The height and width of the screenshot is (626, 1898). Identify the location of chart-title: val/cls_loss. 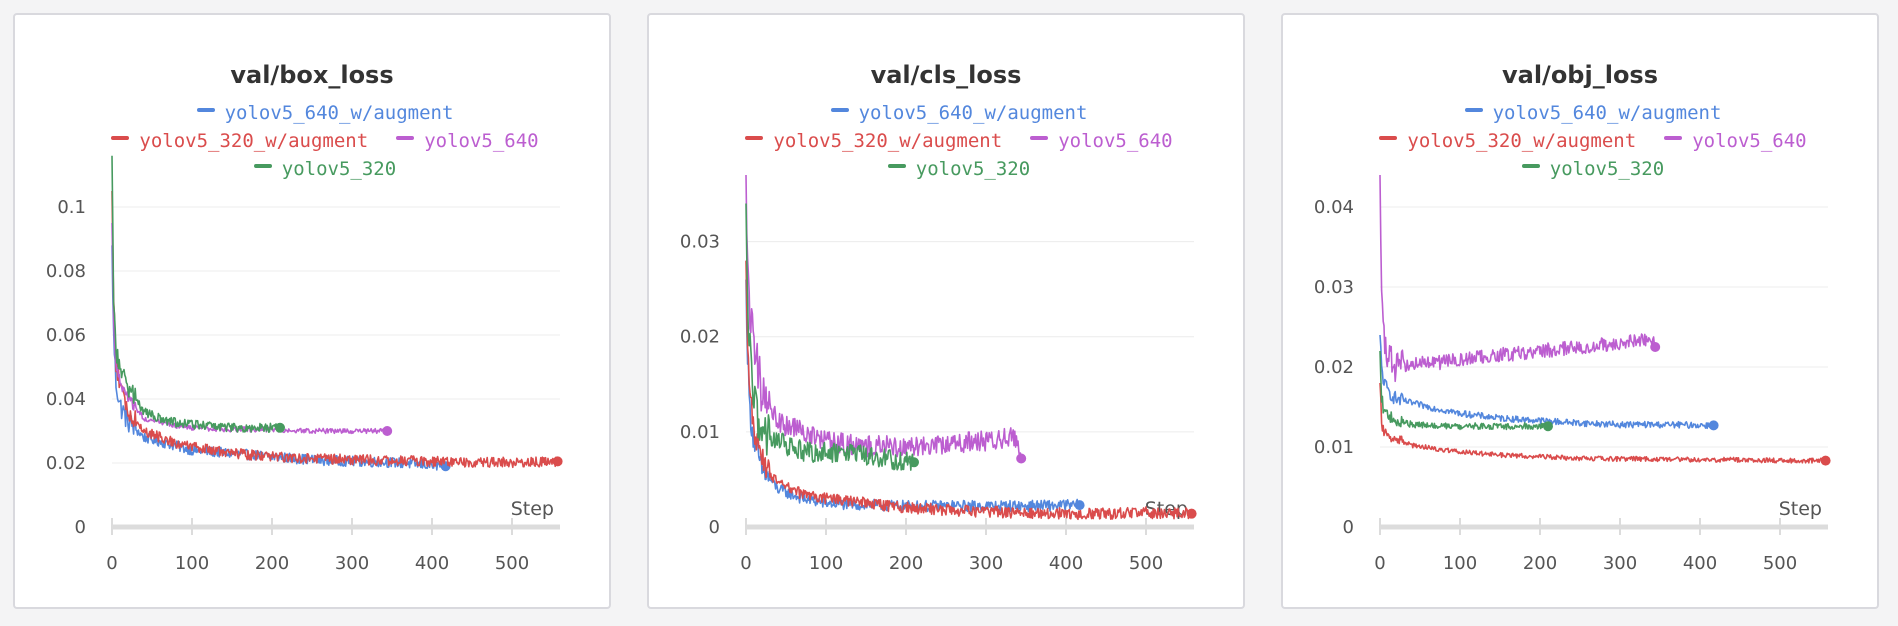
(946, 75).